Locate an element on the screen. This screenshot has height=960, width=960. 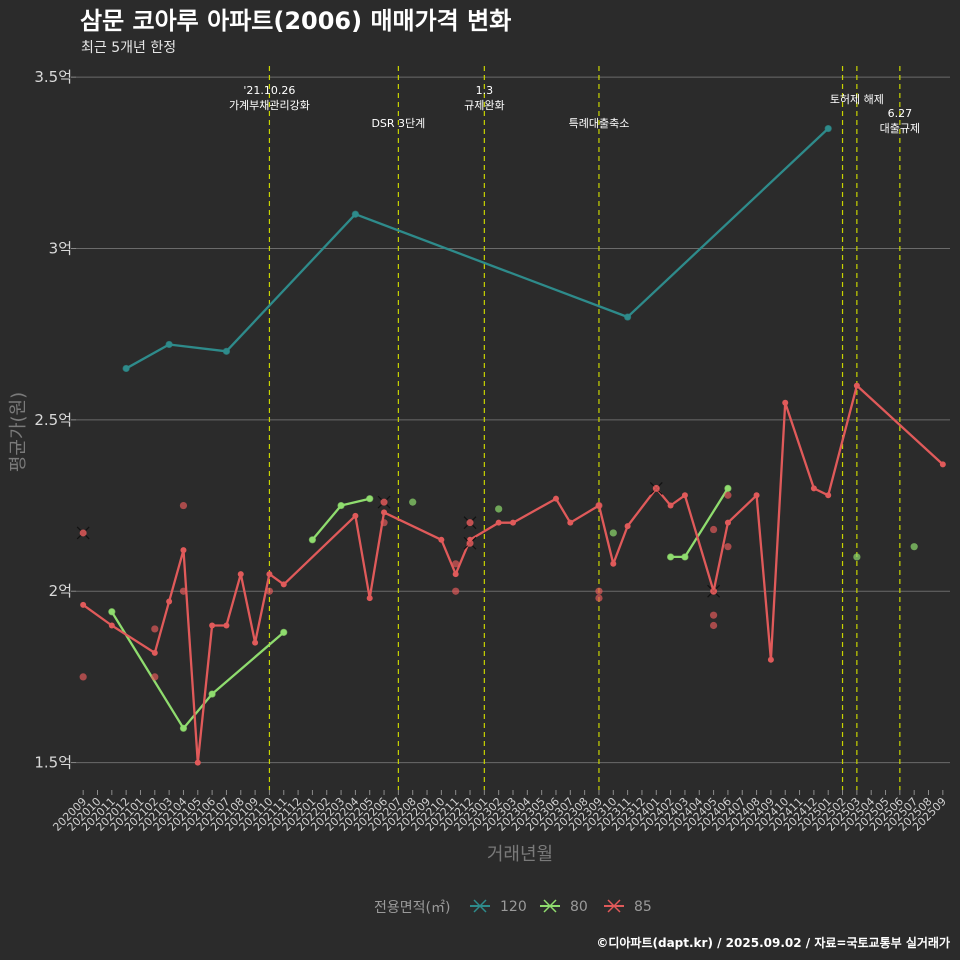
legend-key-85-x is located at coordinates (614, 906).